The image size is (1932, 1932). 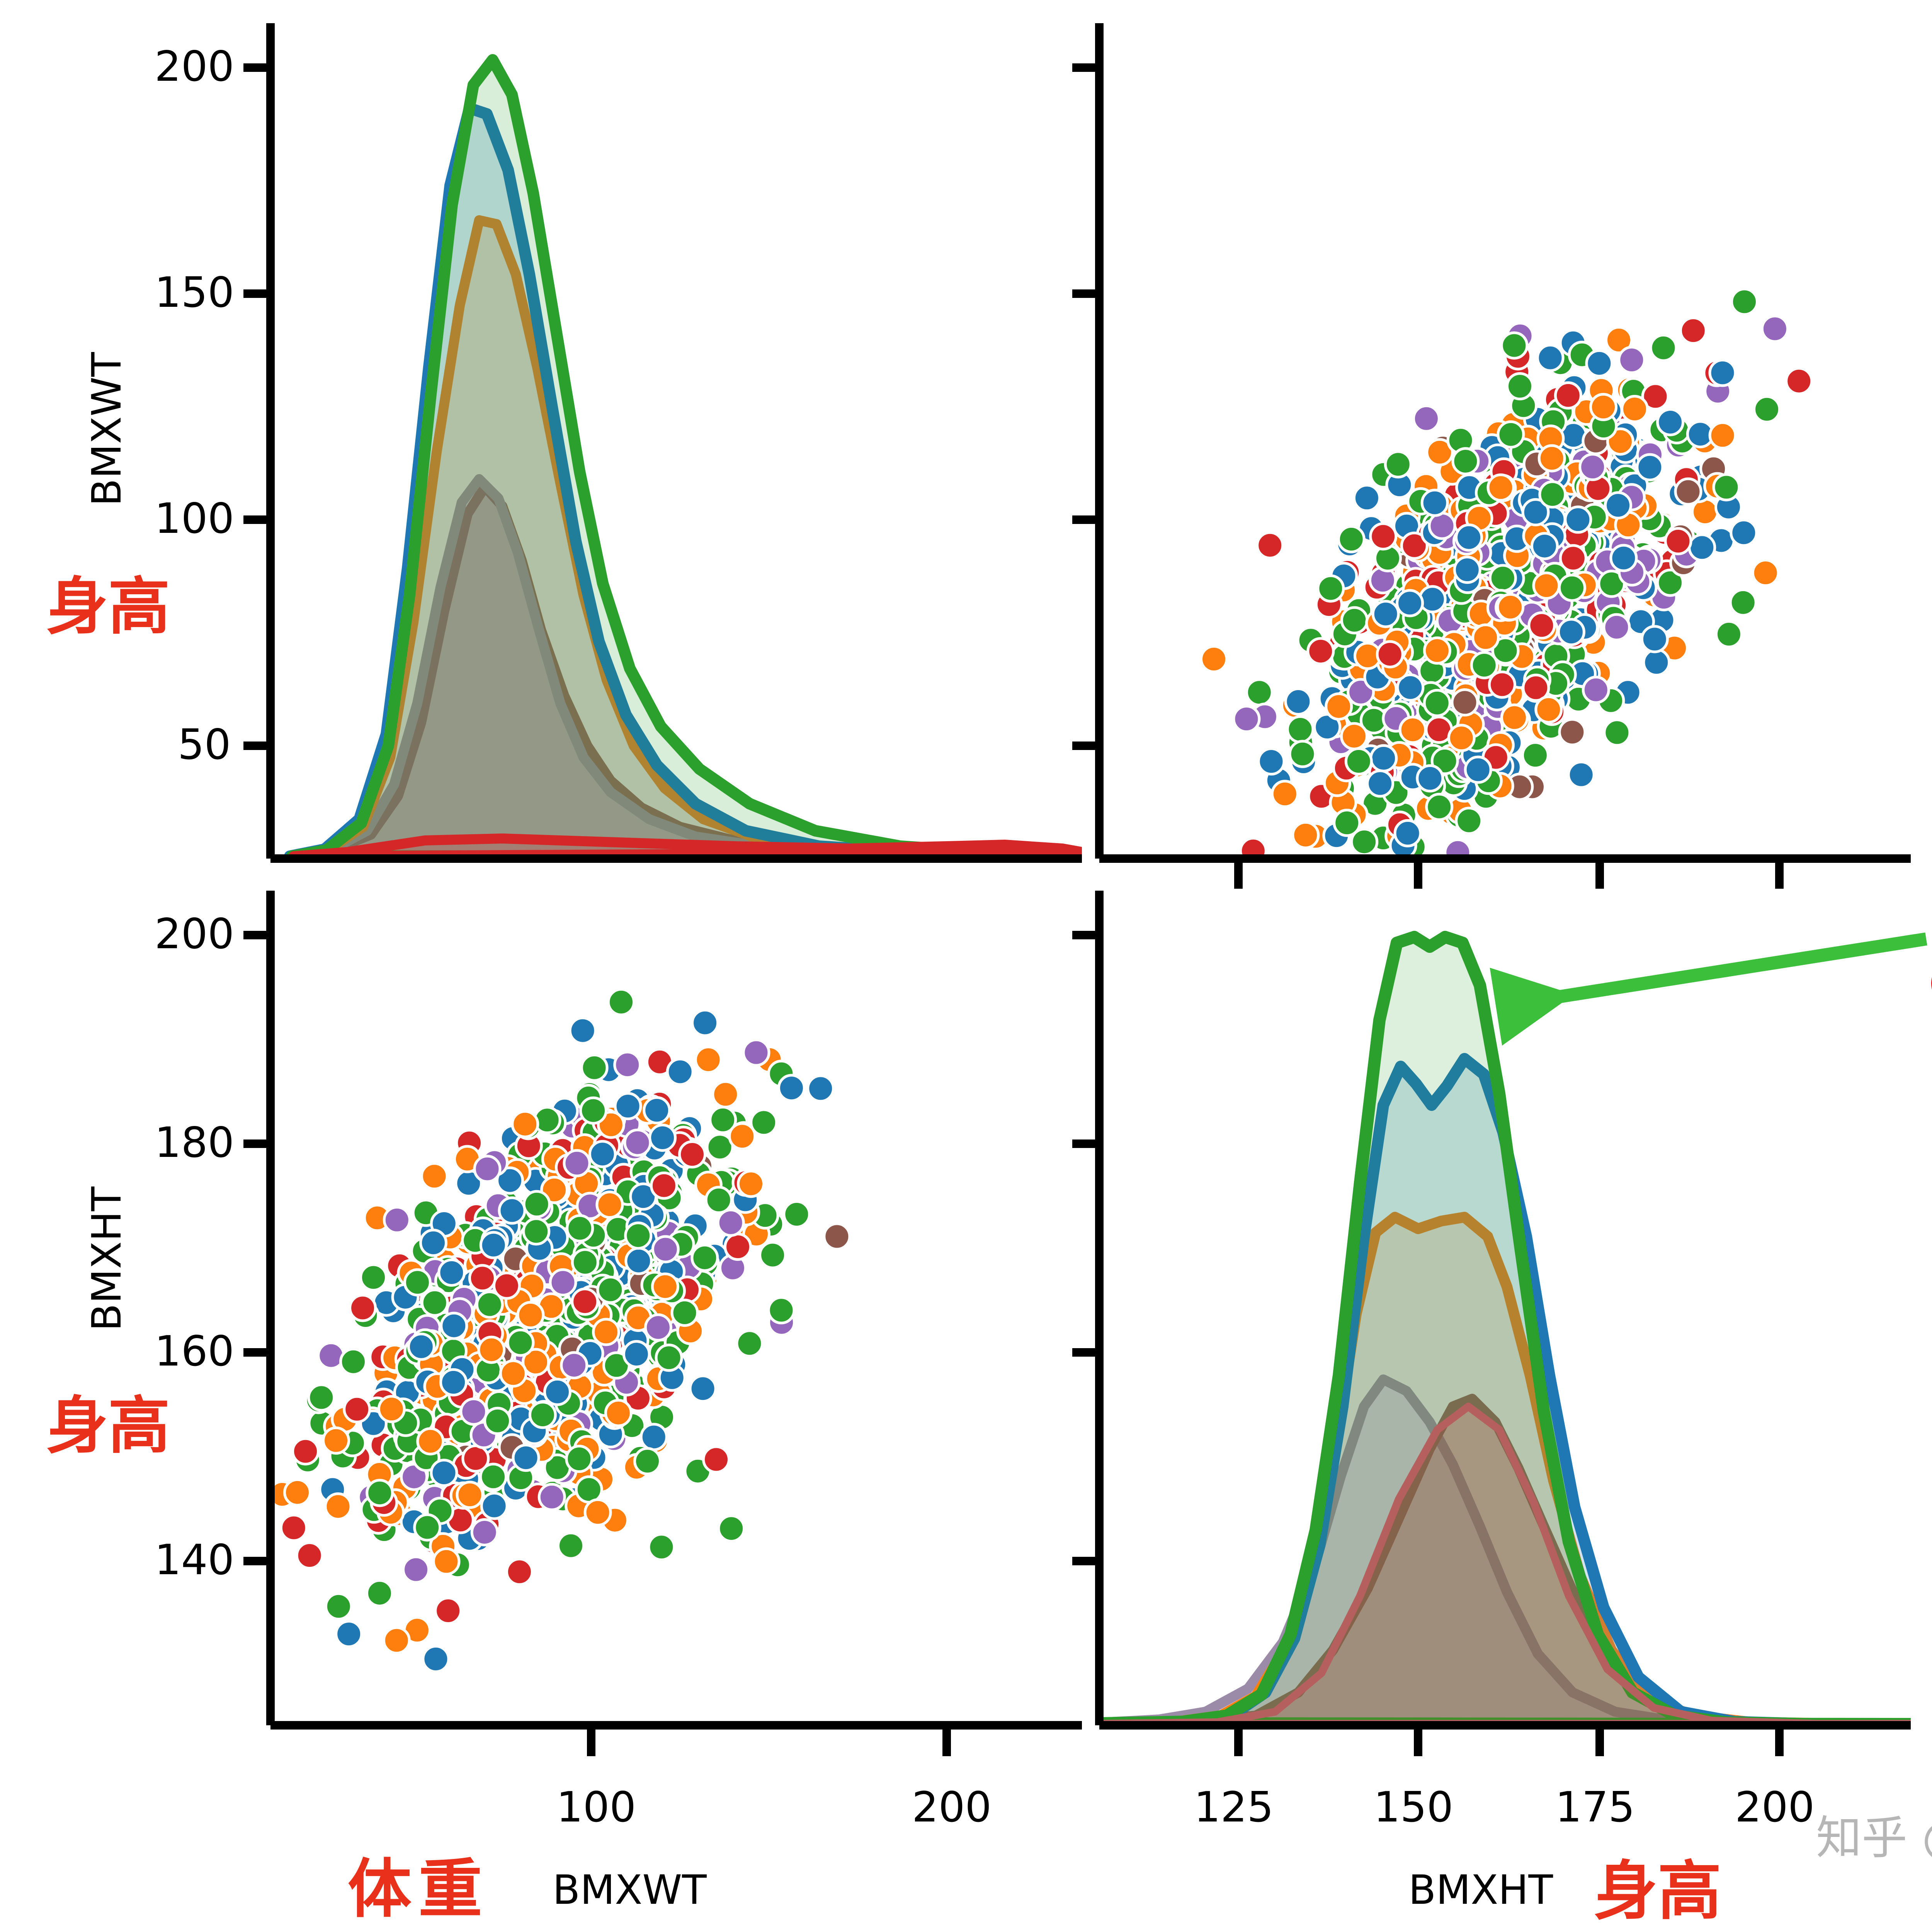 I want to click on panel-bottom-left-content, so click(x=560, y=1331).